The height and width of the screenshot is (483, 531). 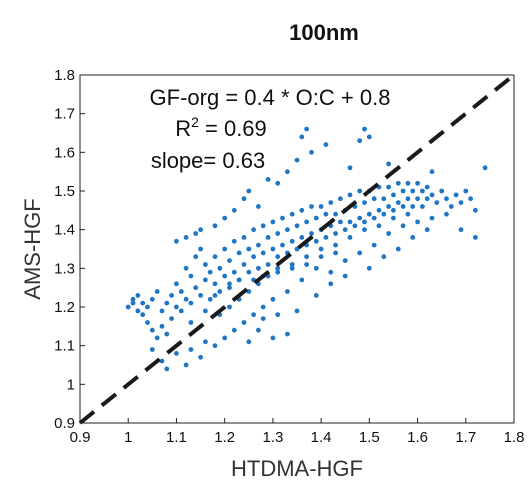 What do you see at coordinates (176, 437) in the screenshot?
I see `x-tick-label: 1.1` at bounding box center [176, 437].